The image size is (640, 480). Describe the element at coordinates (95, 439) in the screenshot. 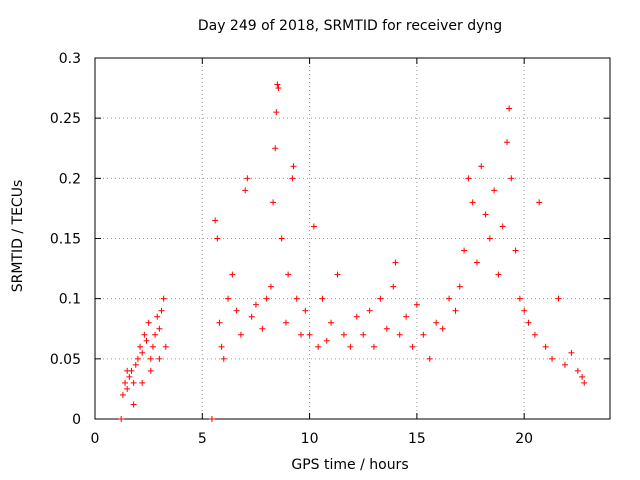

I see `x-tick-label: 0` at that location.